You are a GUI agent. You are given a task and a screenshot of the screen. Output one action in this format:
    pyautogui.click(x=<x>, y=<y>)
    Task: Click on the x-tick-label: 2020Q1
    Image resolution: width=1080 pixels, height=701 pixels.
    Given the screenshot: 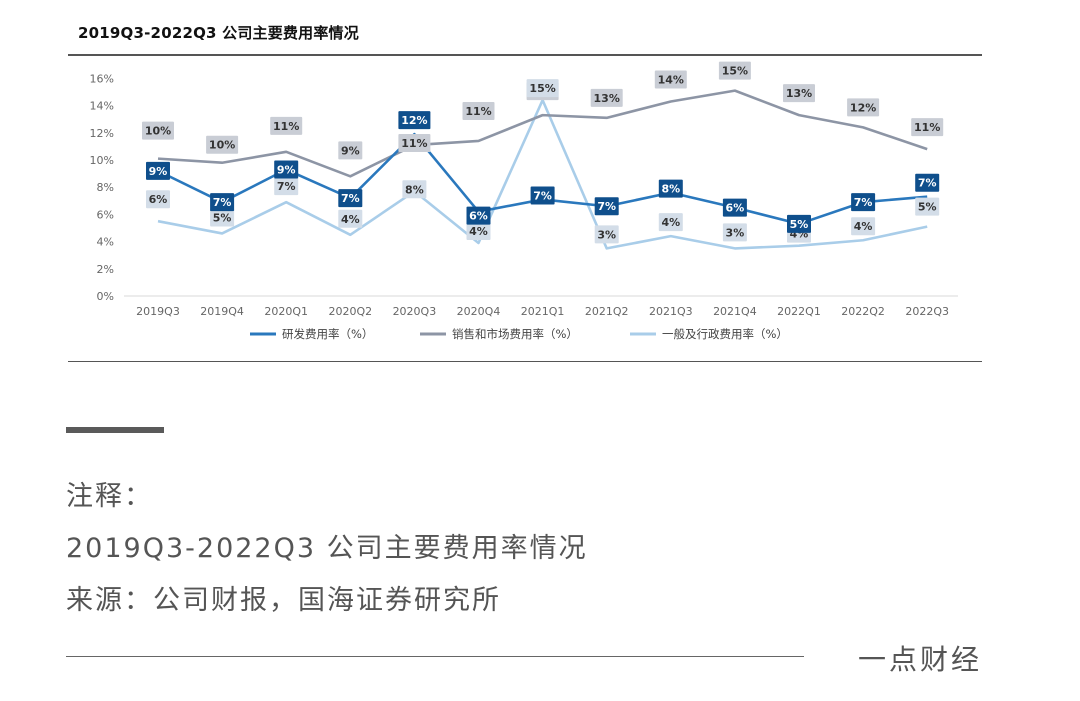 What is the action you would take?
    pyautogui.click(x=286, y=311)
    